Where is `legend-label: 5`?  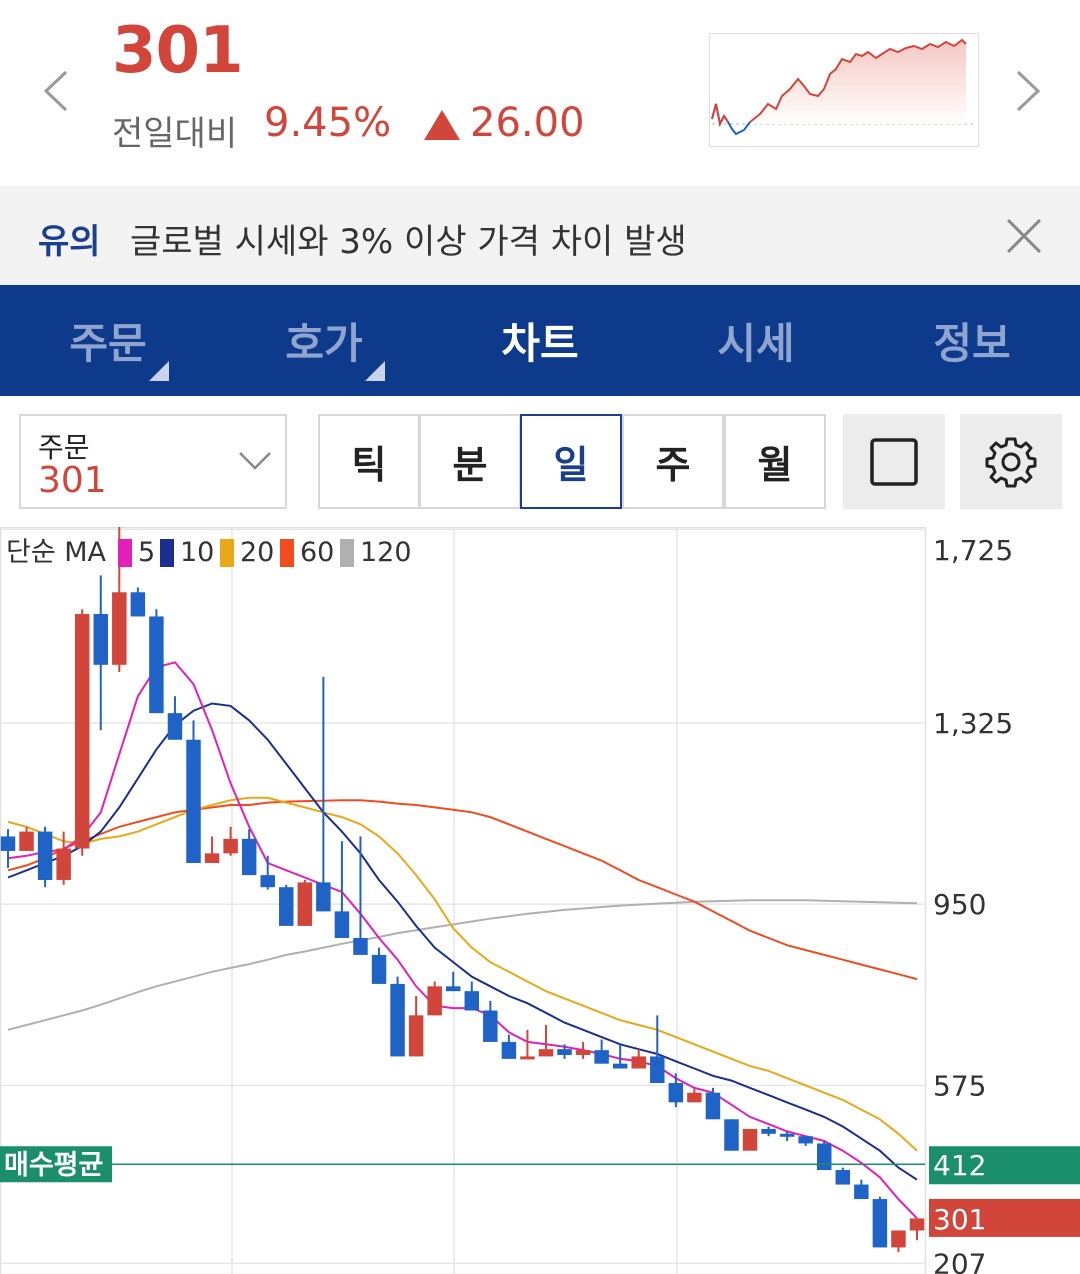
legend-label: 5 is located at coordinates (146, 552).